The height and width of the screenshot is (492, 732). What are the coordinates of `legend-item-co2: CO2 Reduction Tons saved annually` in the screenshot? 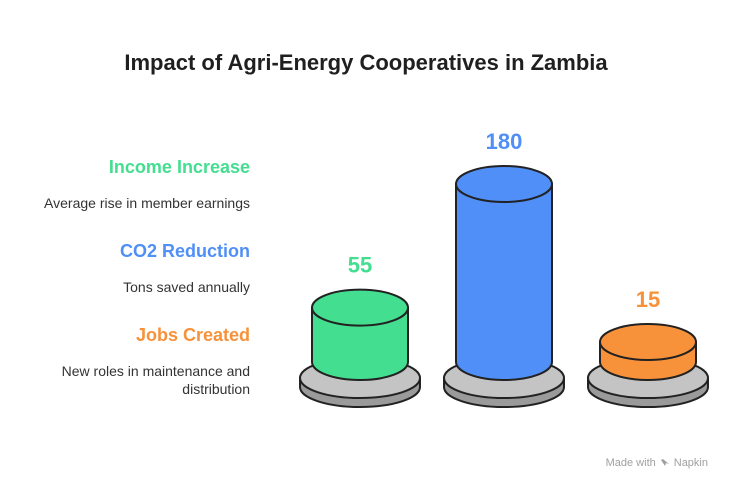 It's located at (130, 268).